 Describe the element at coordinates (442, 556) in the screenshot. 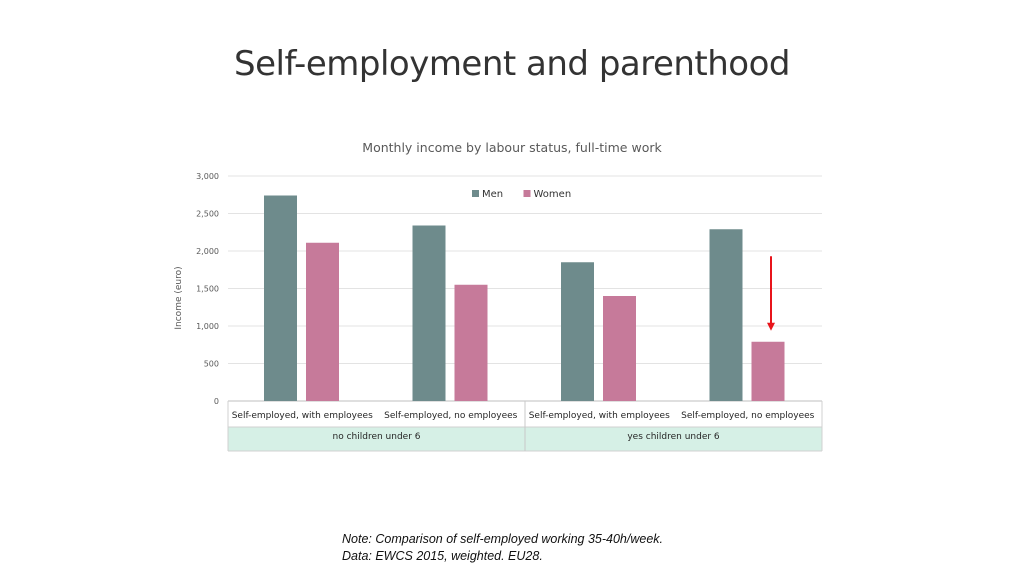

I see `note-line-2: Data: EWCS 2015, weighted. EU28.` at that location.